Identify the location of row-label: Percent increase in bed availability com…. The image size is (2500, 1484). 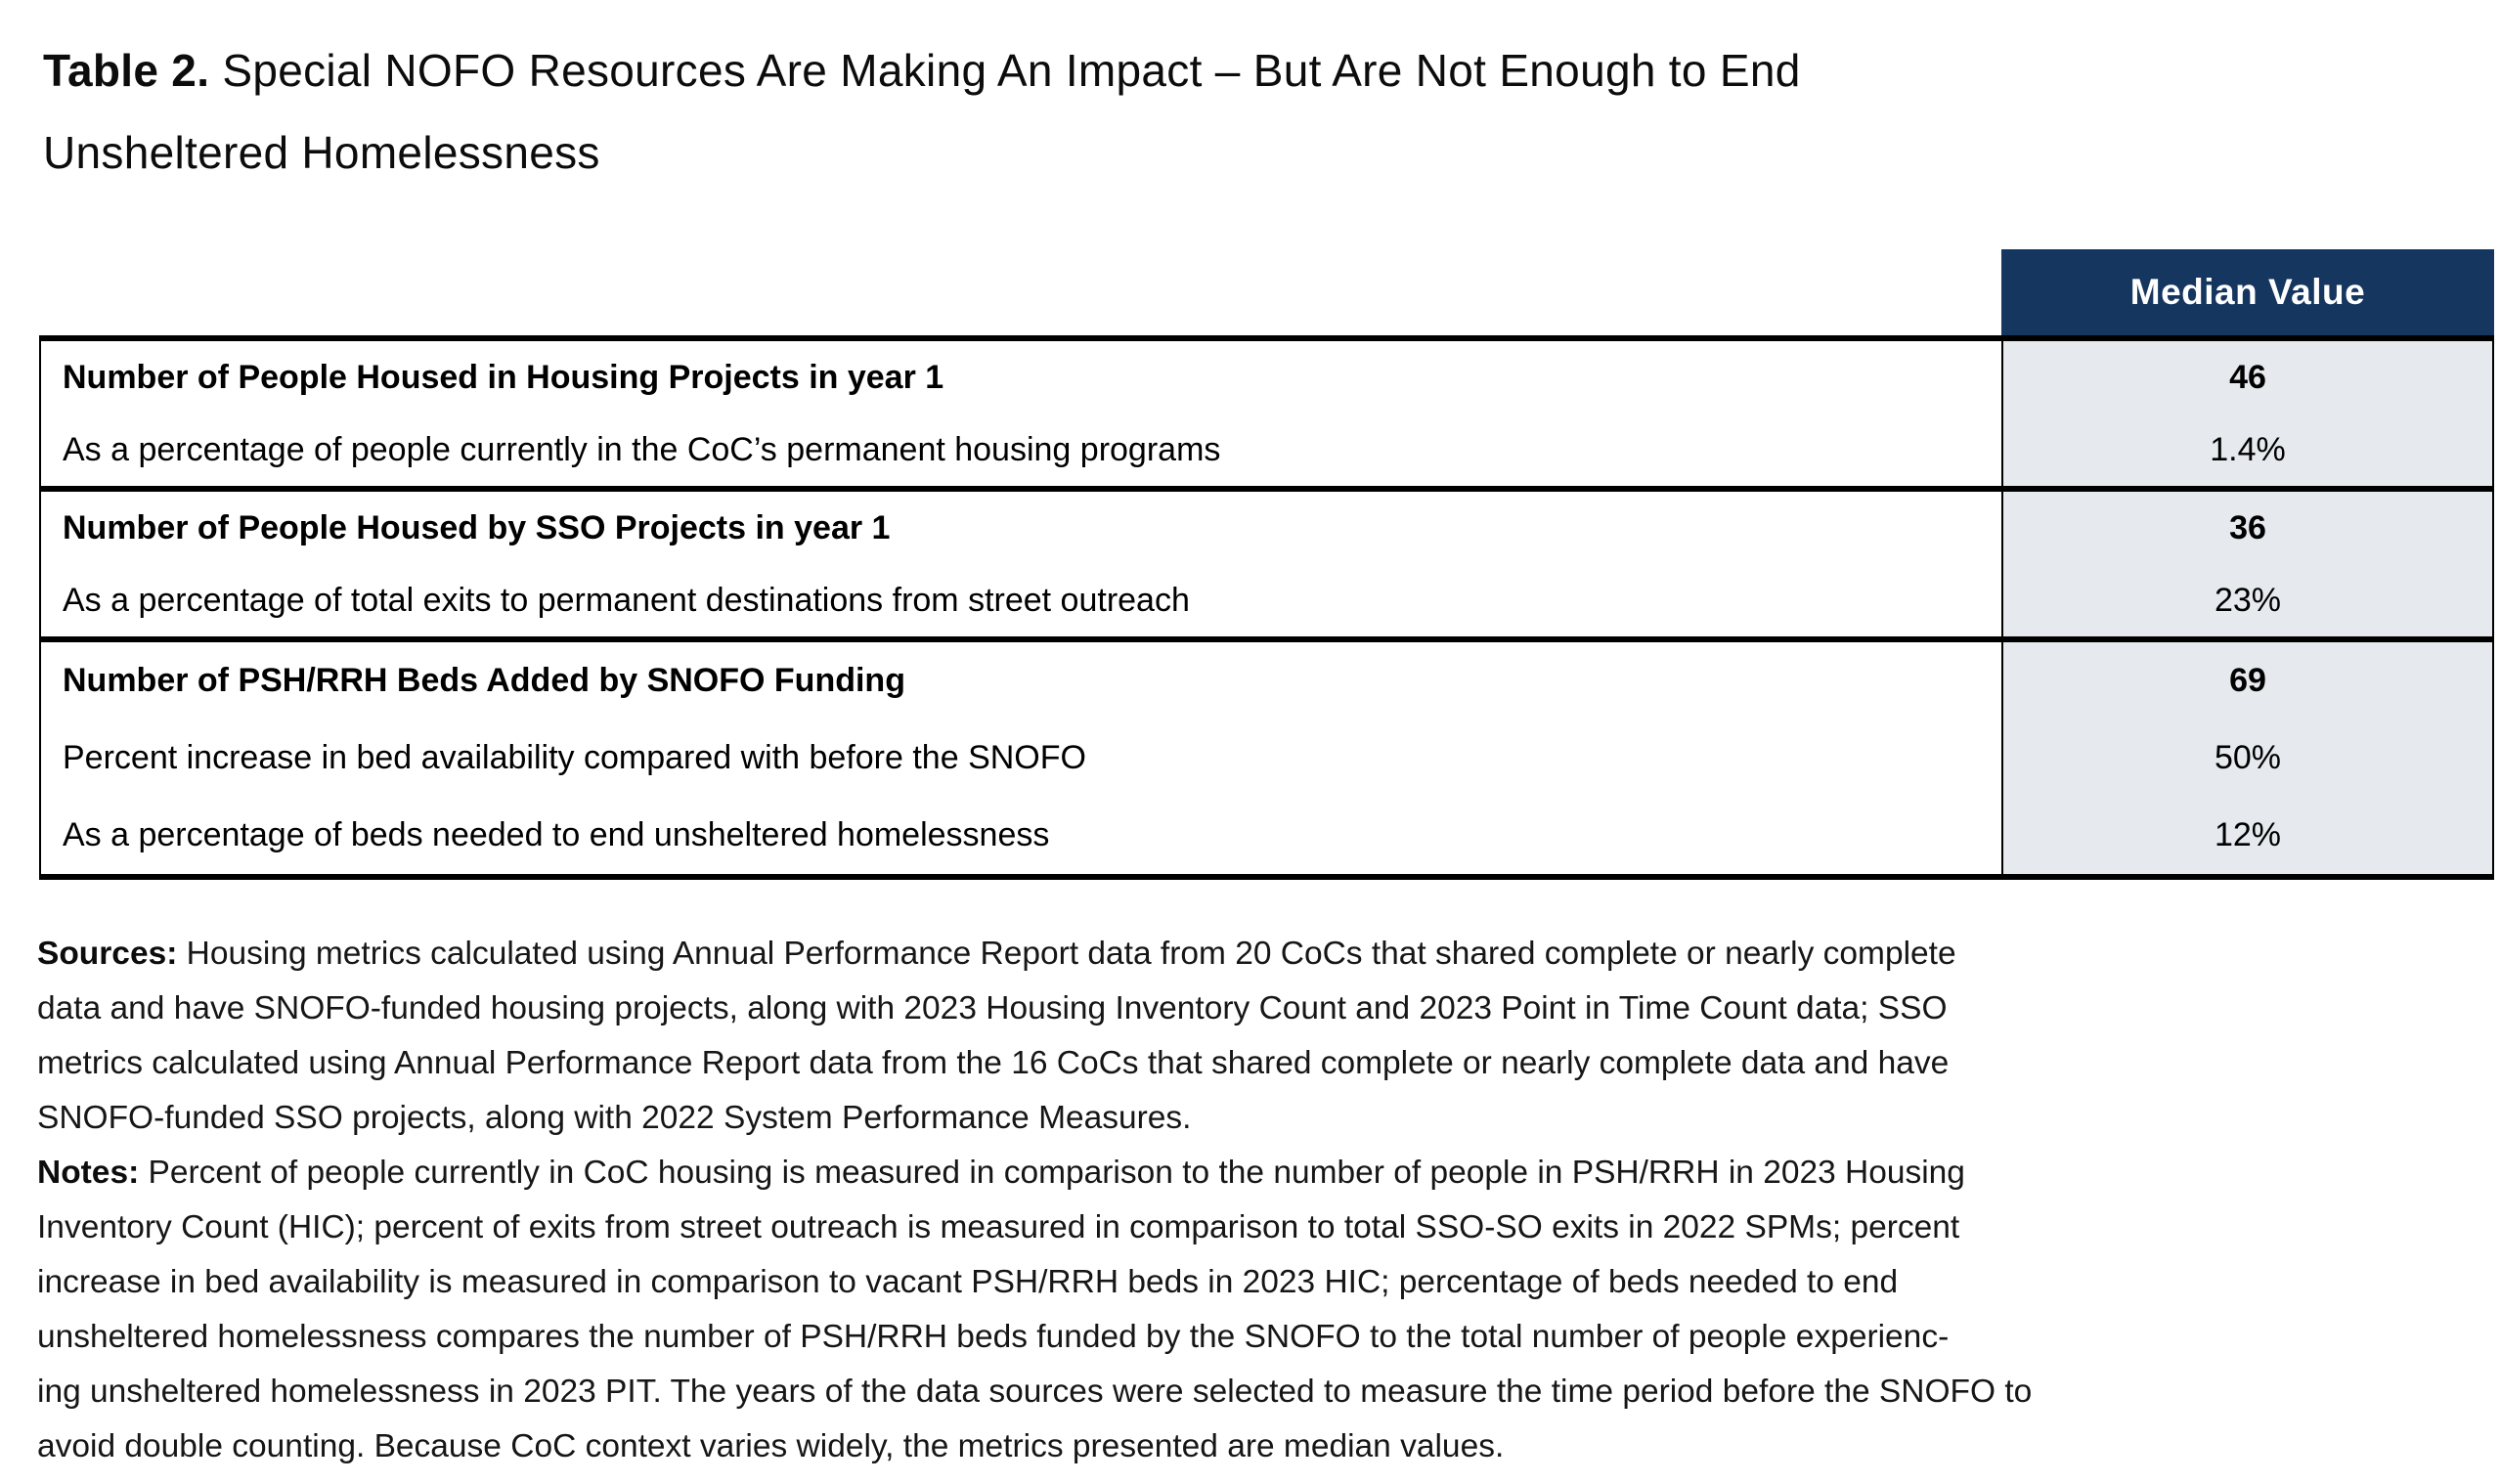
(574, 757).